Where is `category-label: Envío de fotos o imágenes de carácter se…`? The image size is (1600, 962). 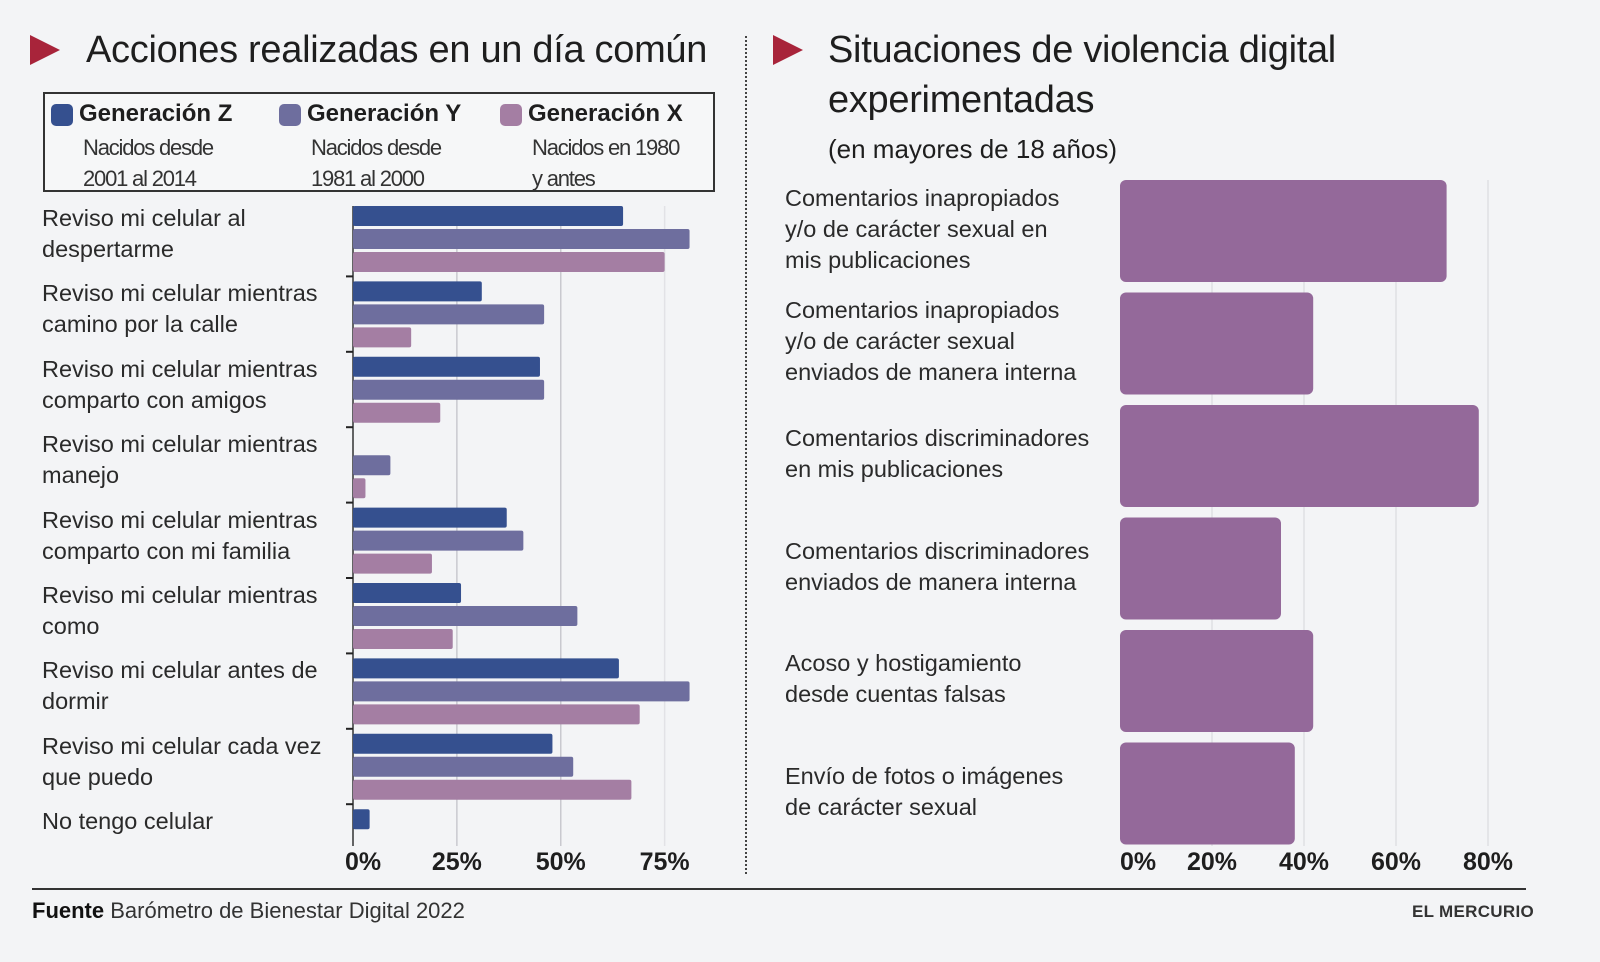 category-label: Envío de fotos o imágenes de carácter se… is located at coordinates (924, 791).